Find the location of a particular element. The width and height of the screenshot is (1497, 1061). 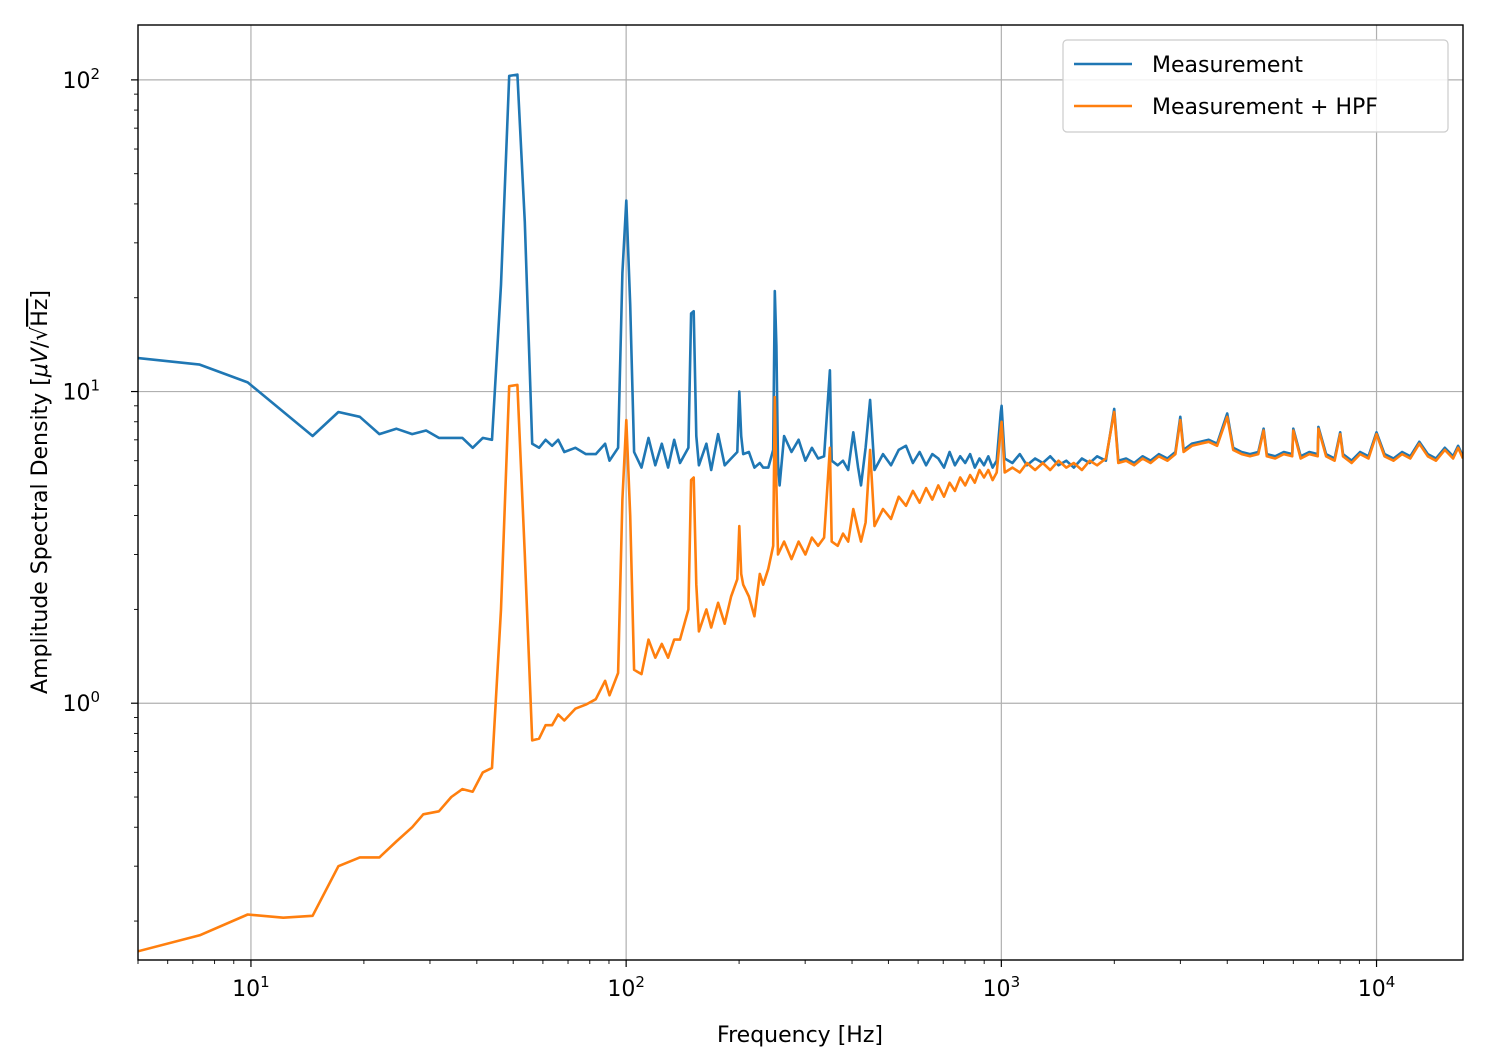

legend-label: Measurement + HPF is located at coordinates (1265, 107).